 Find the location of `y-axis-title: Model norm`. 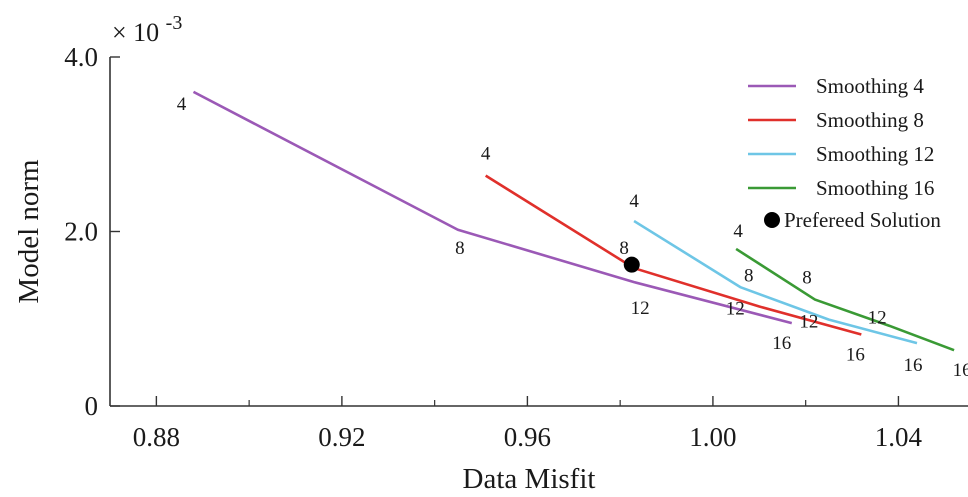

y-axis-title: Model norm is located at coordinates (29, 231).